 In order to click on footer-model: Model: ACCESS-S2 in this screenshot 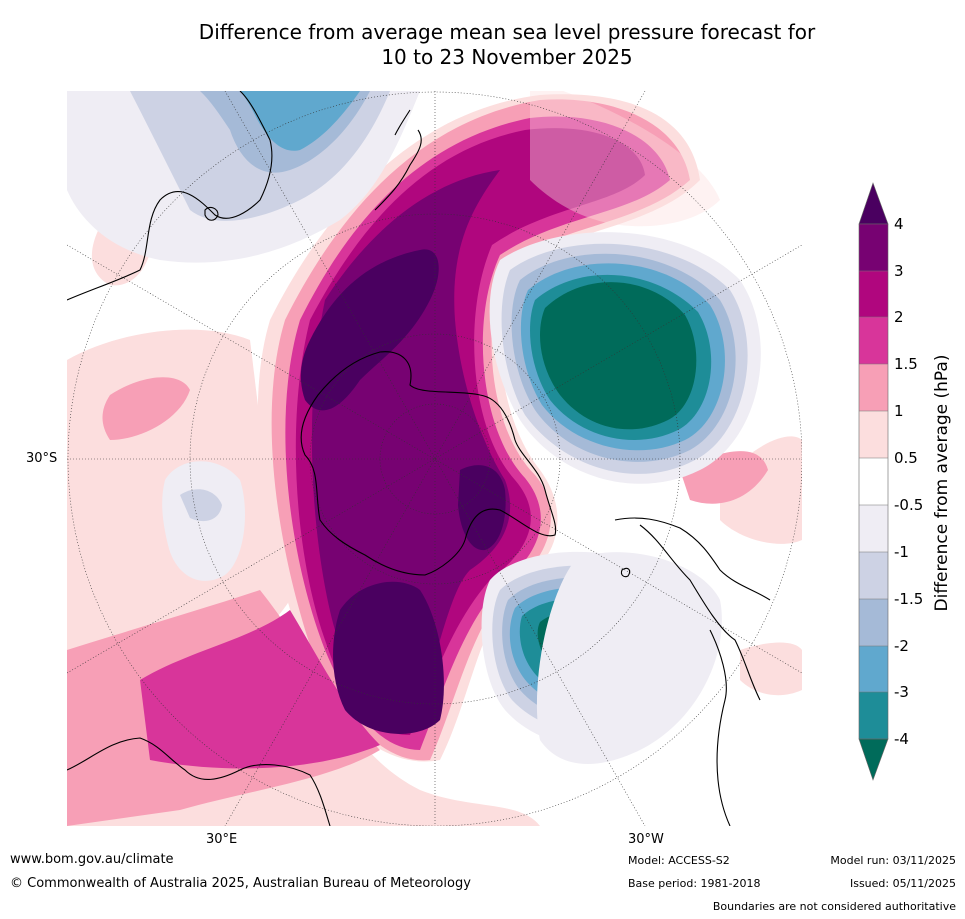, I will do `click(679, 860)`.